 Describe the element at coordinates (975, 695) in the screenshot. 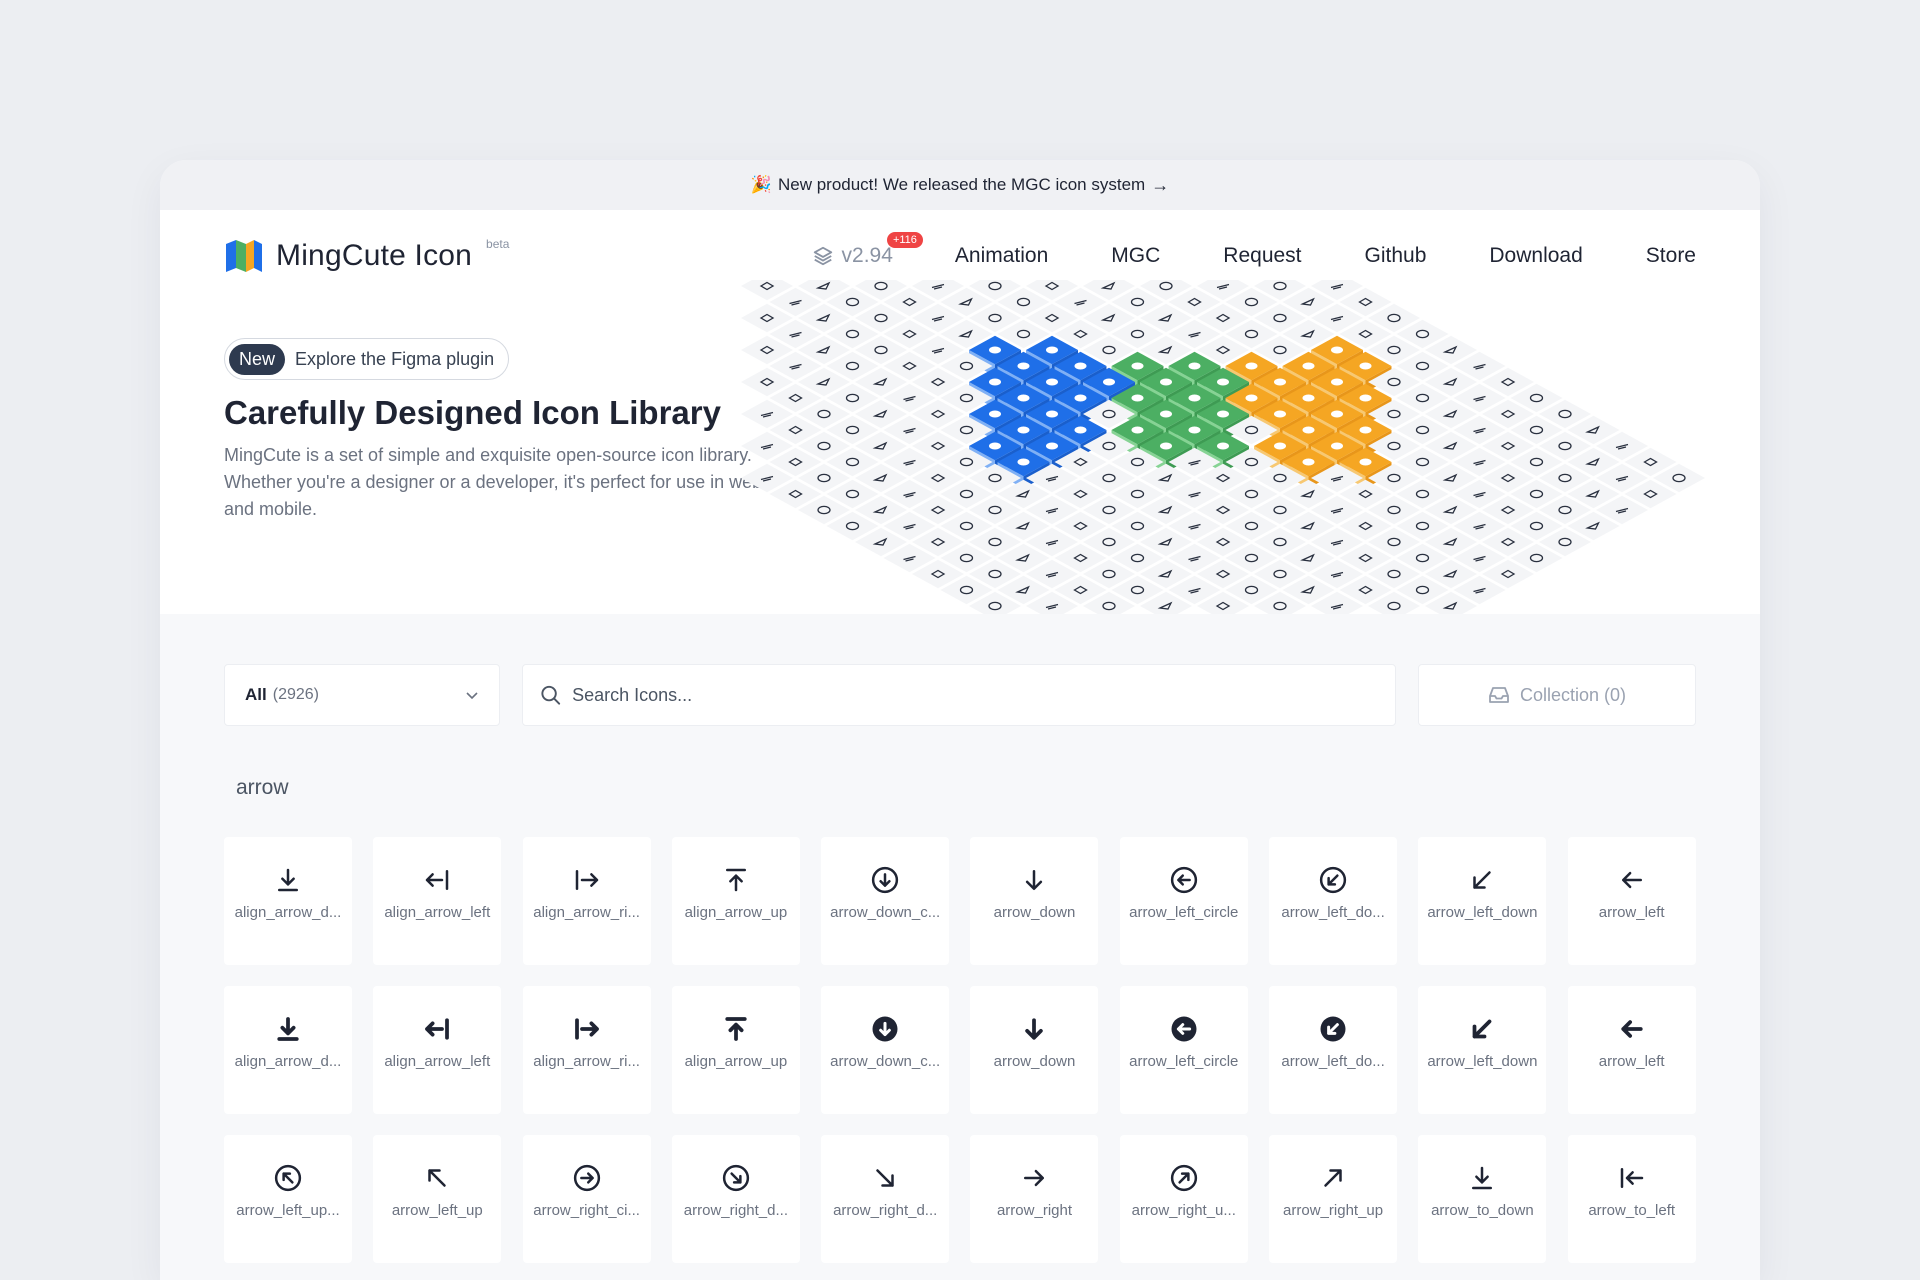

I see `search-input` at that location.